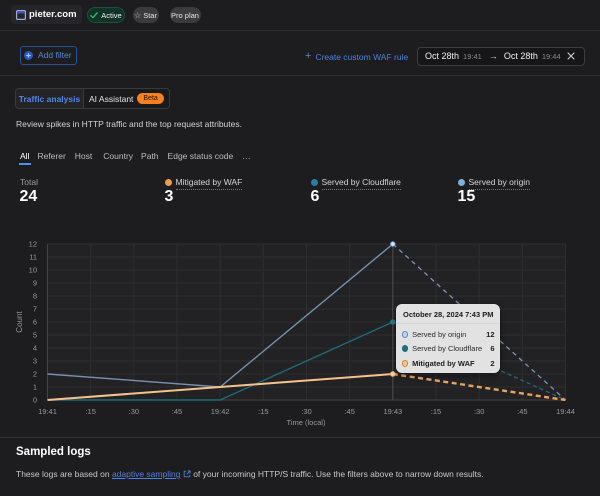  Describe the element at coordinates (35, 309) in the screenshot. I see `svg-text: 7` at that location.